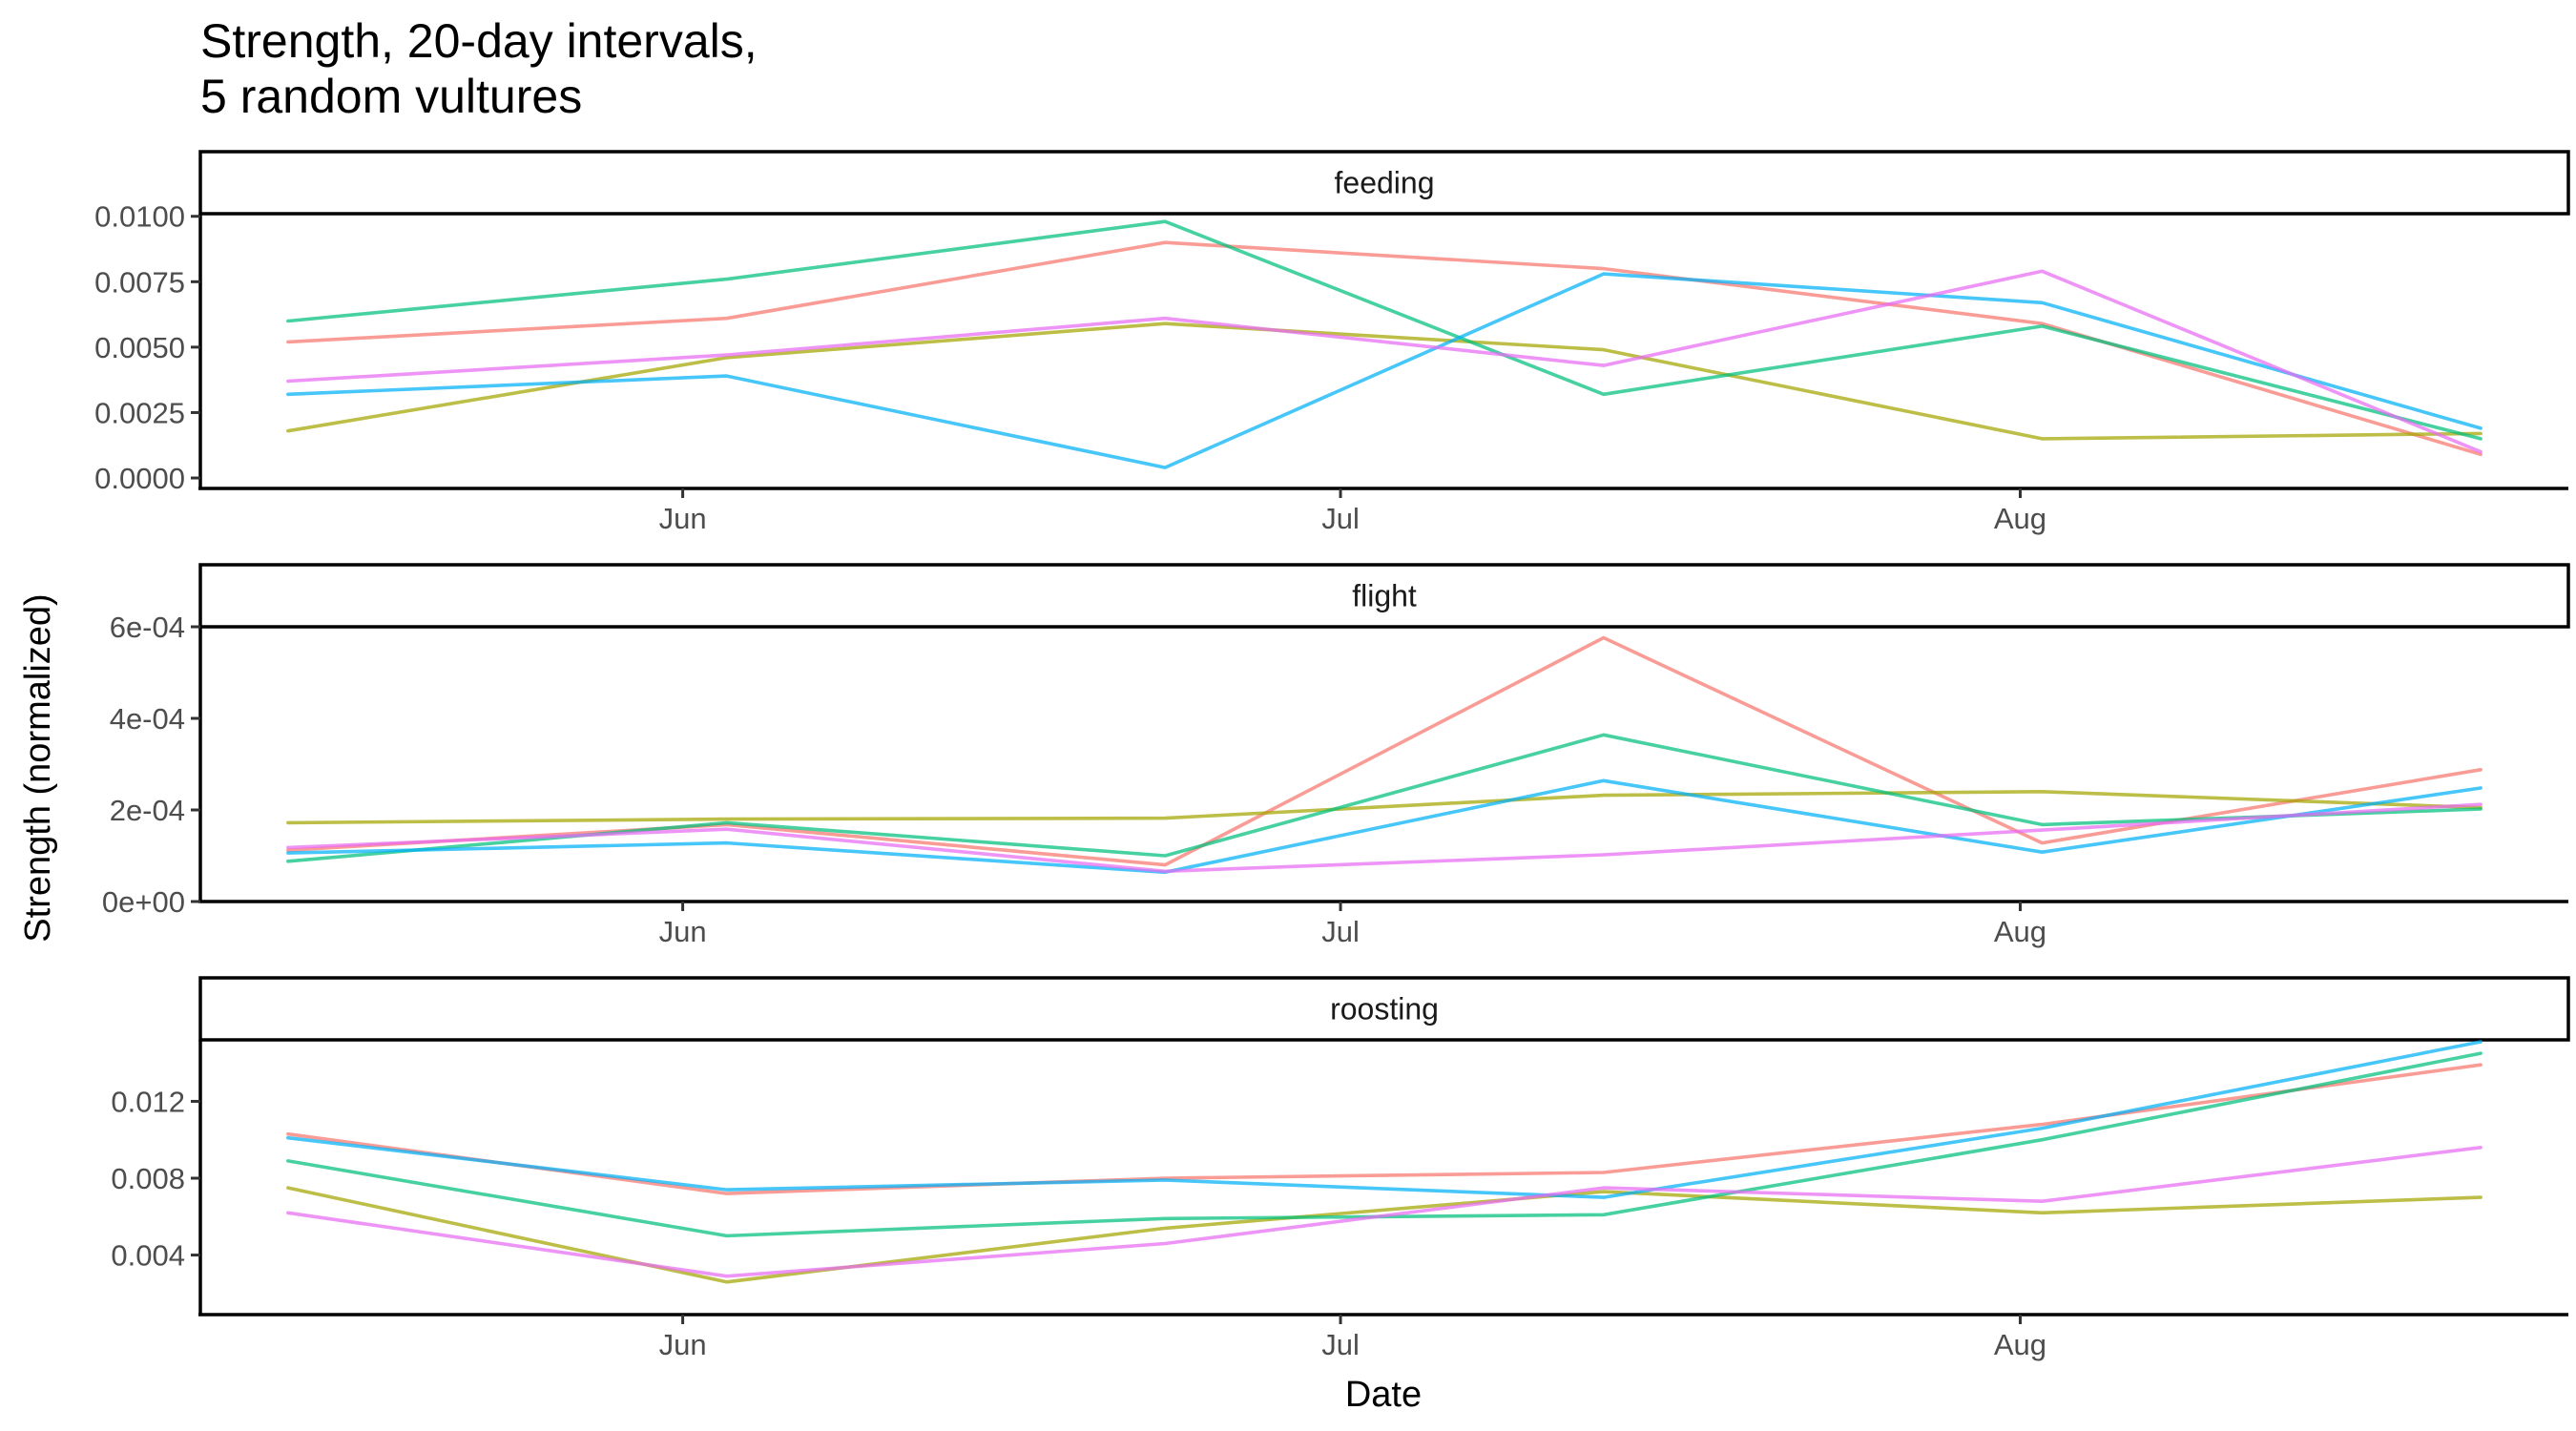 This screenshot has height=1431, width=2576. What do you see at coordinates (148, 1101) in the screenshot?
I see `y-tick-label: 0.012` at bounding box center [148, 1101].